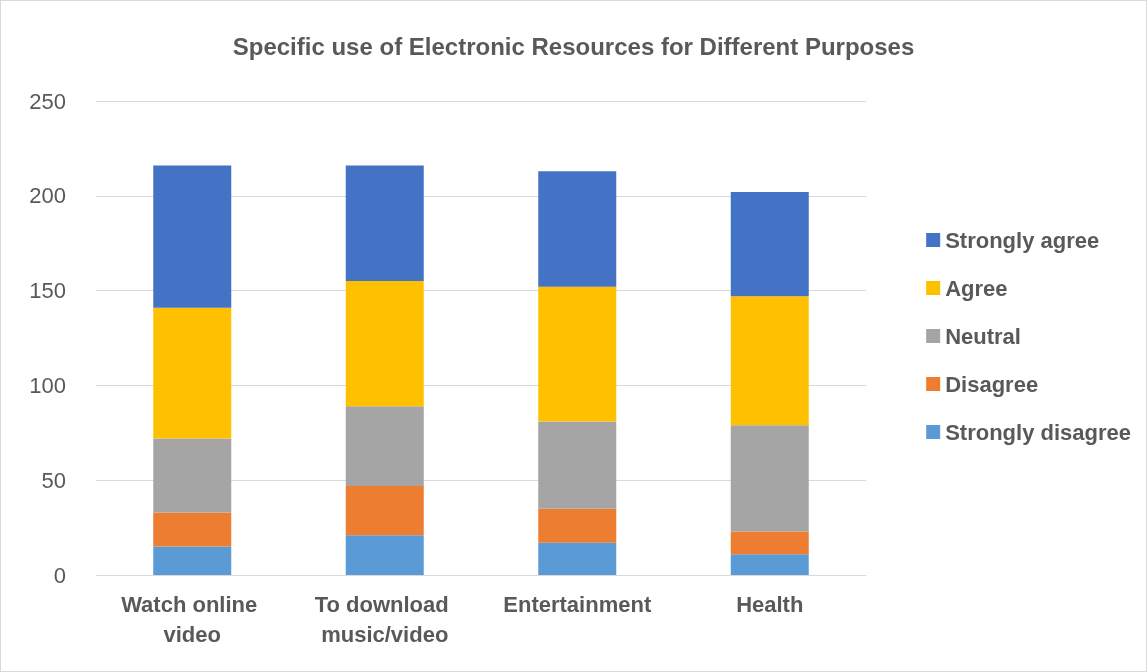  Describe the element at coordinates (47, 101) in the screenshot. I see `y-tick-label: 250` at that location.